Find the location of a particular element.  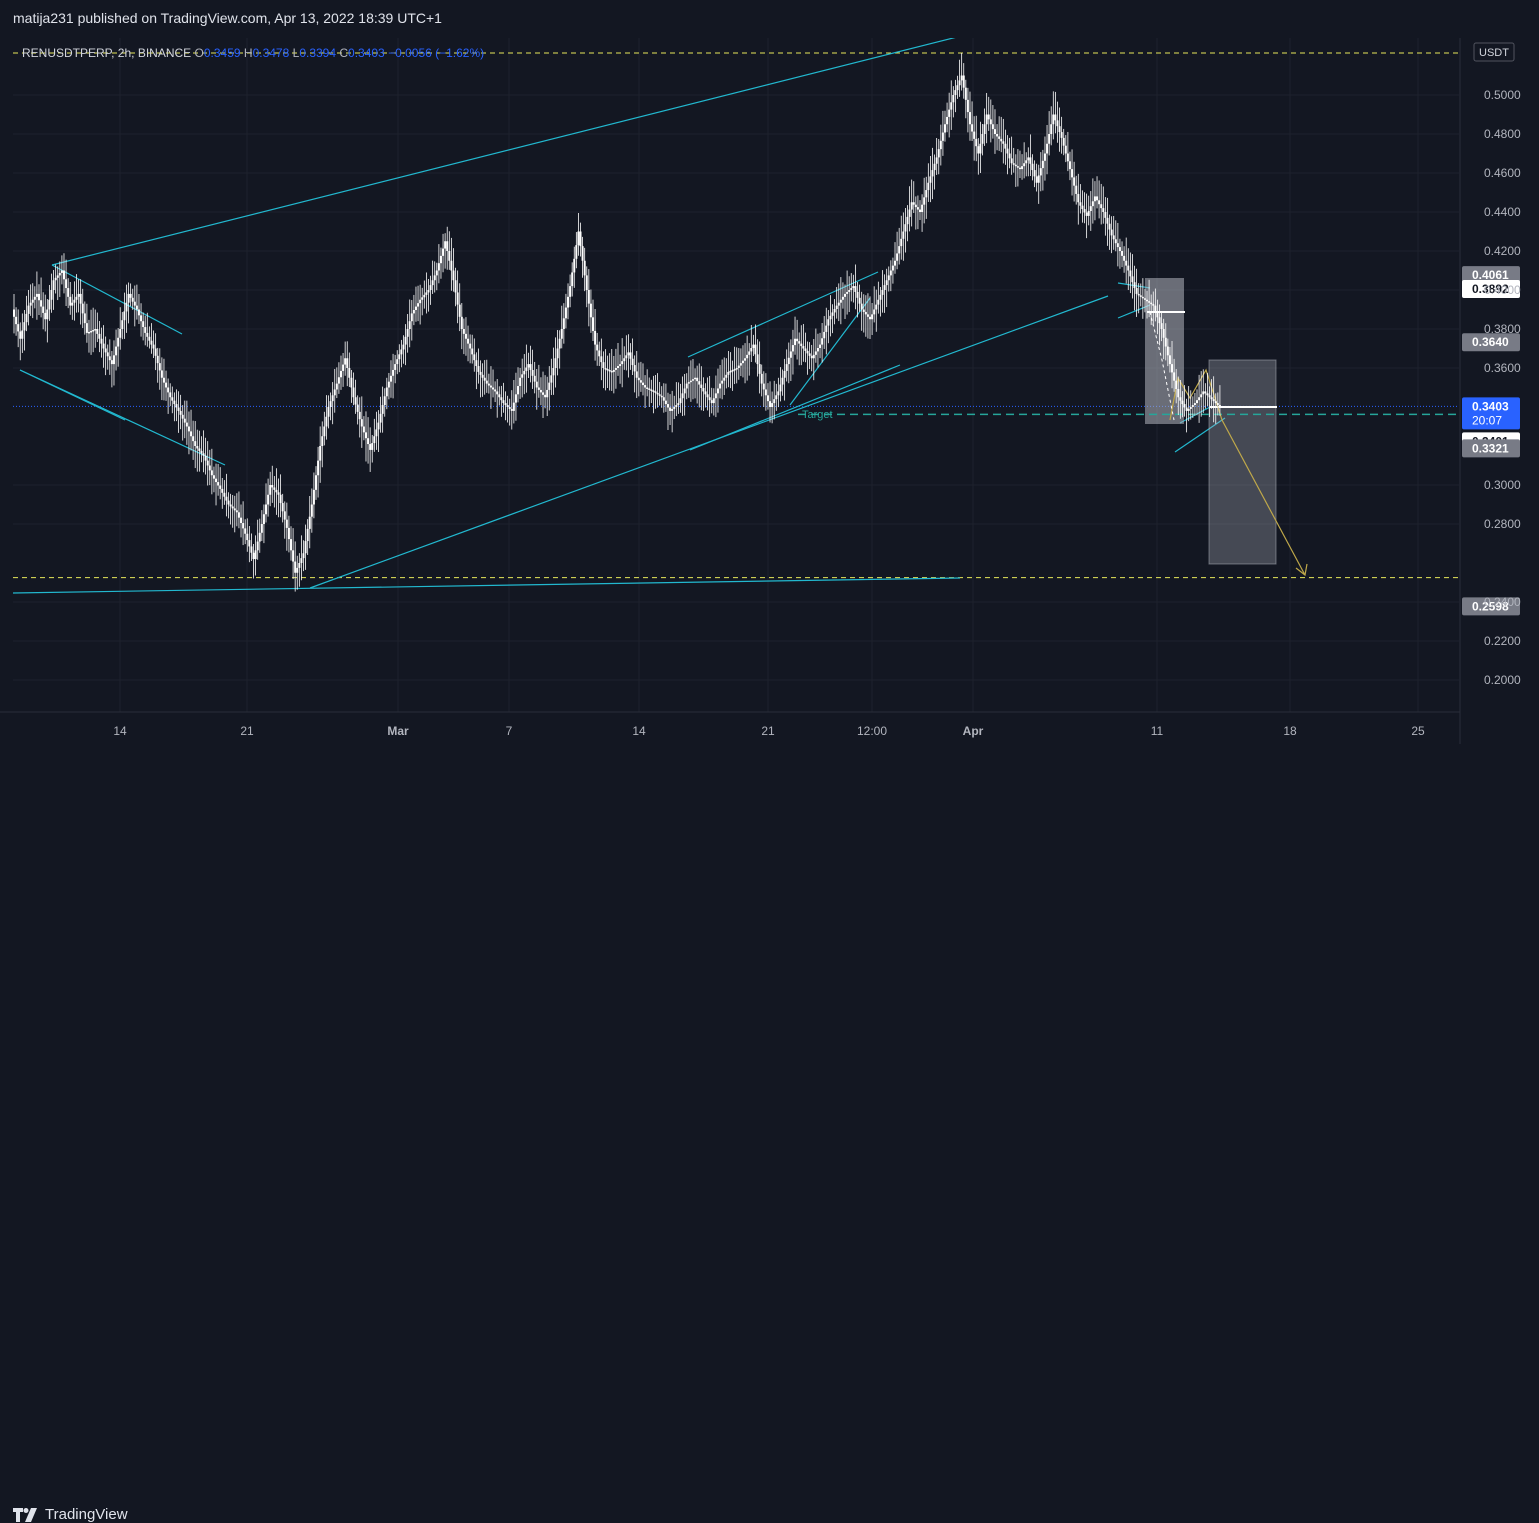

y-tick-label: 0.3800 is located at coordinates (1502, 329).